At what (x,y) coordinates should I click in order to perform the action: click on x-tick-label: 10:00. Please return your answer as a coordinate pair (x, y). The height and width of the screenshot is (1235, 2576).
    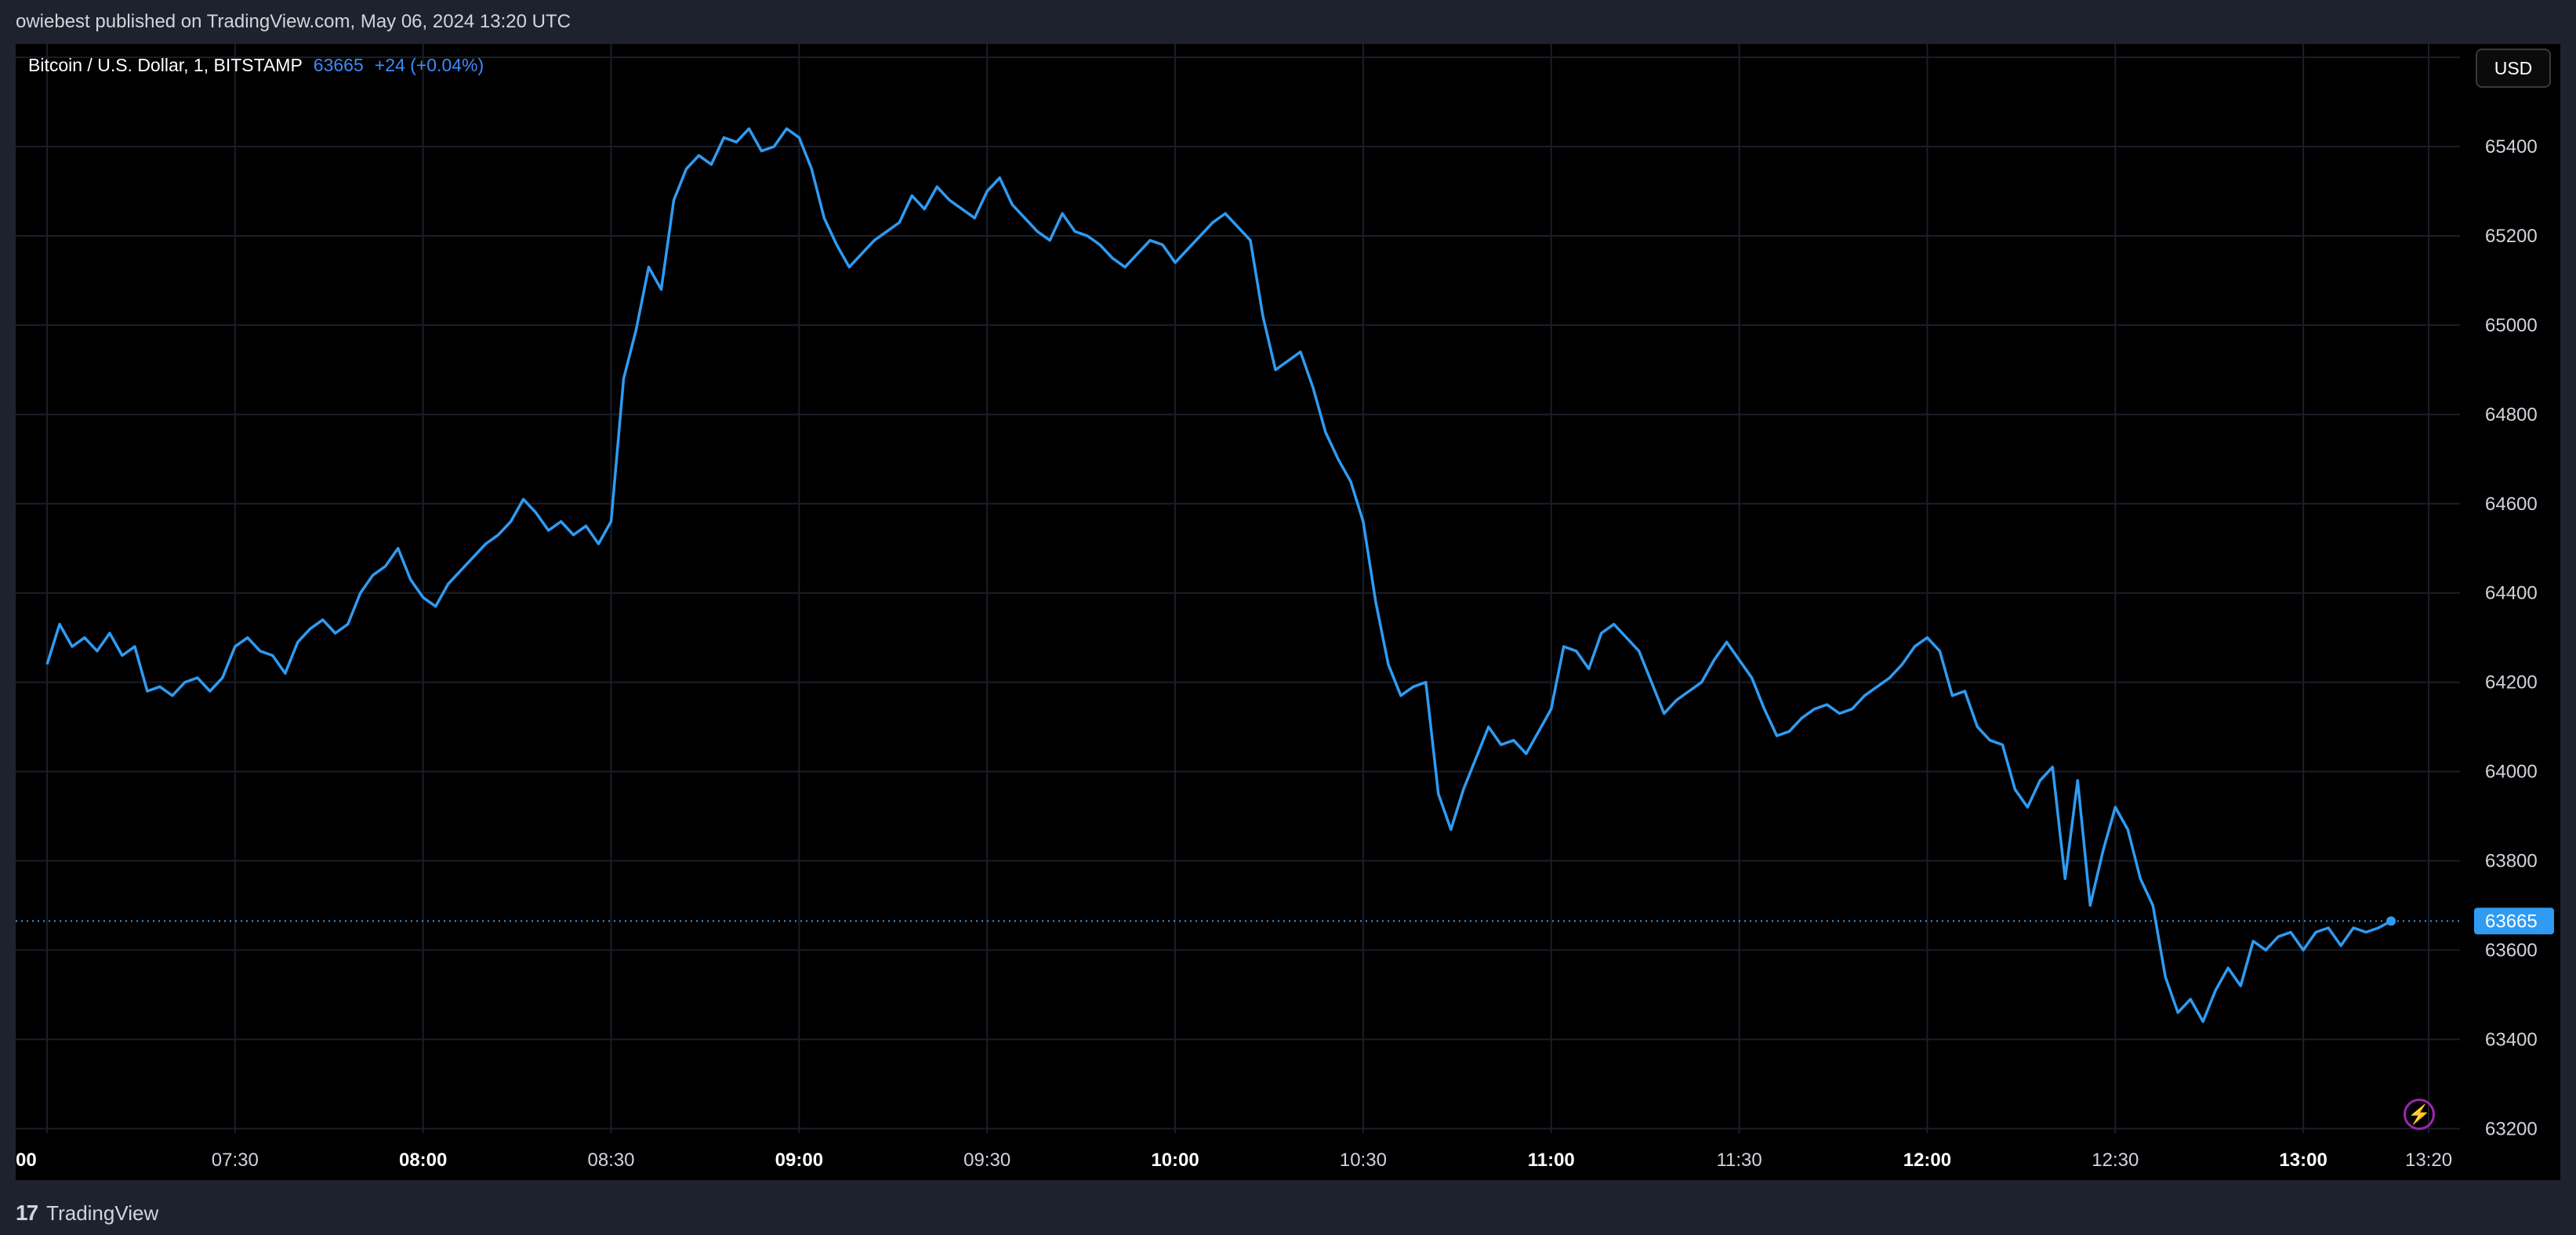
    Looking at the image, I should click on (1175, 1160).